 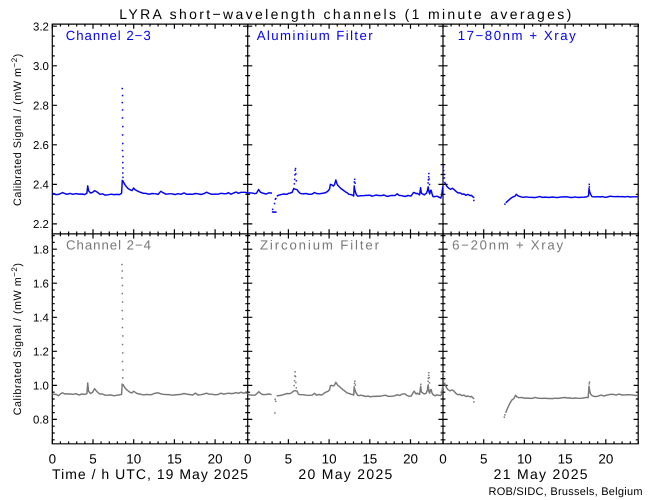 I want to click on svg-text: 21 May 2025, so click(x=541, y=474).